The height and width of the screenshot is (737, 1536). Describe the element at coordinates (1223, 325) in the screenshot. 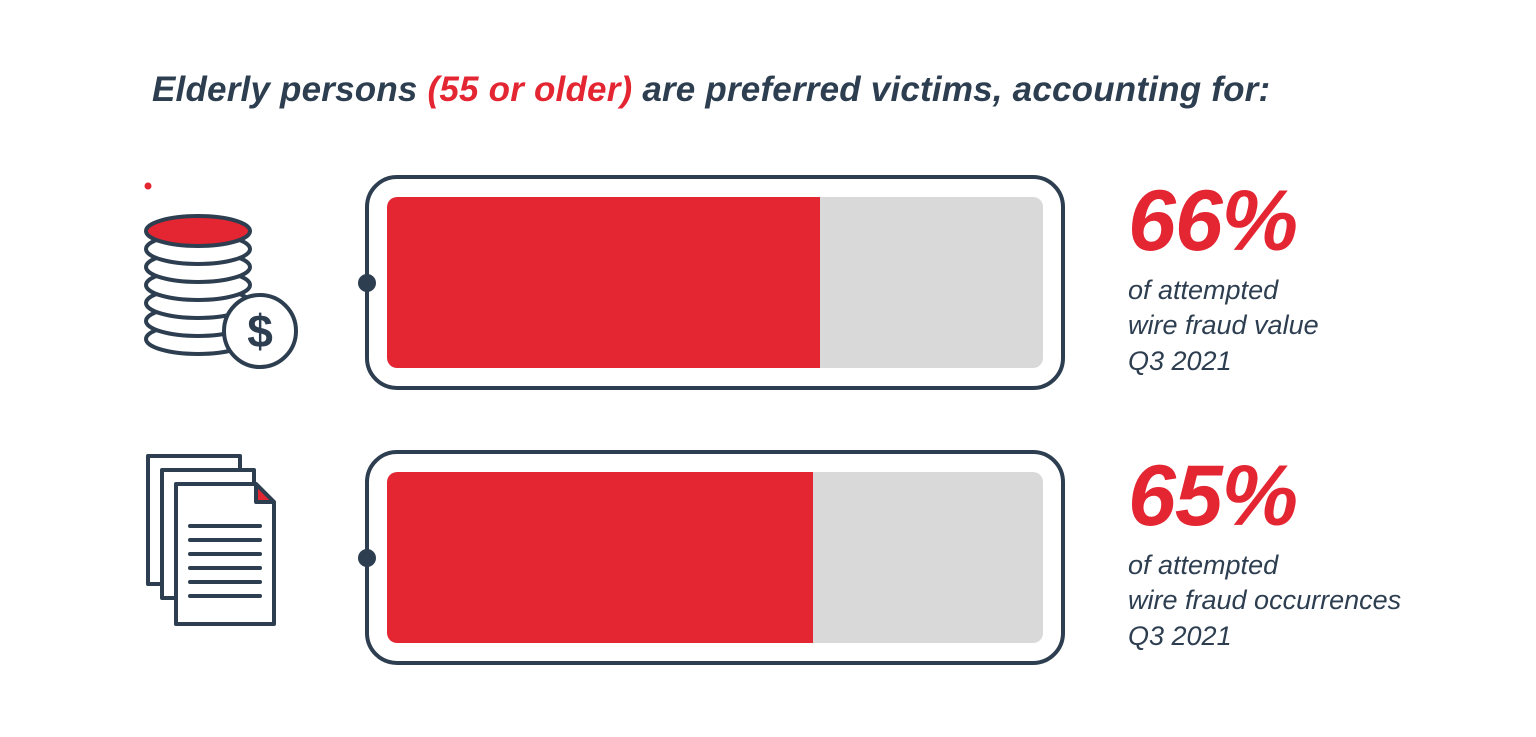

I see `stat-label-value: of attempted wire fraud value Q3 2021` at that location.